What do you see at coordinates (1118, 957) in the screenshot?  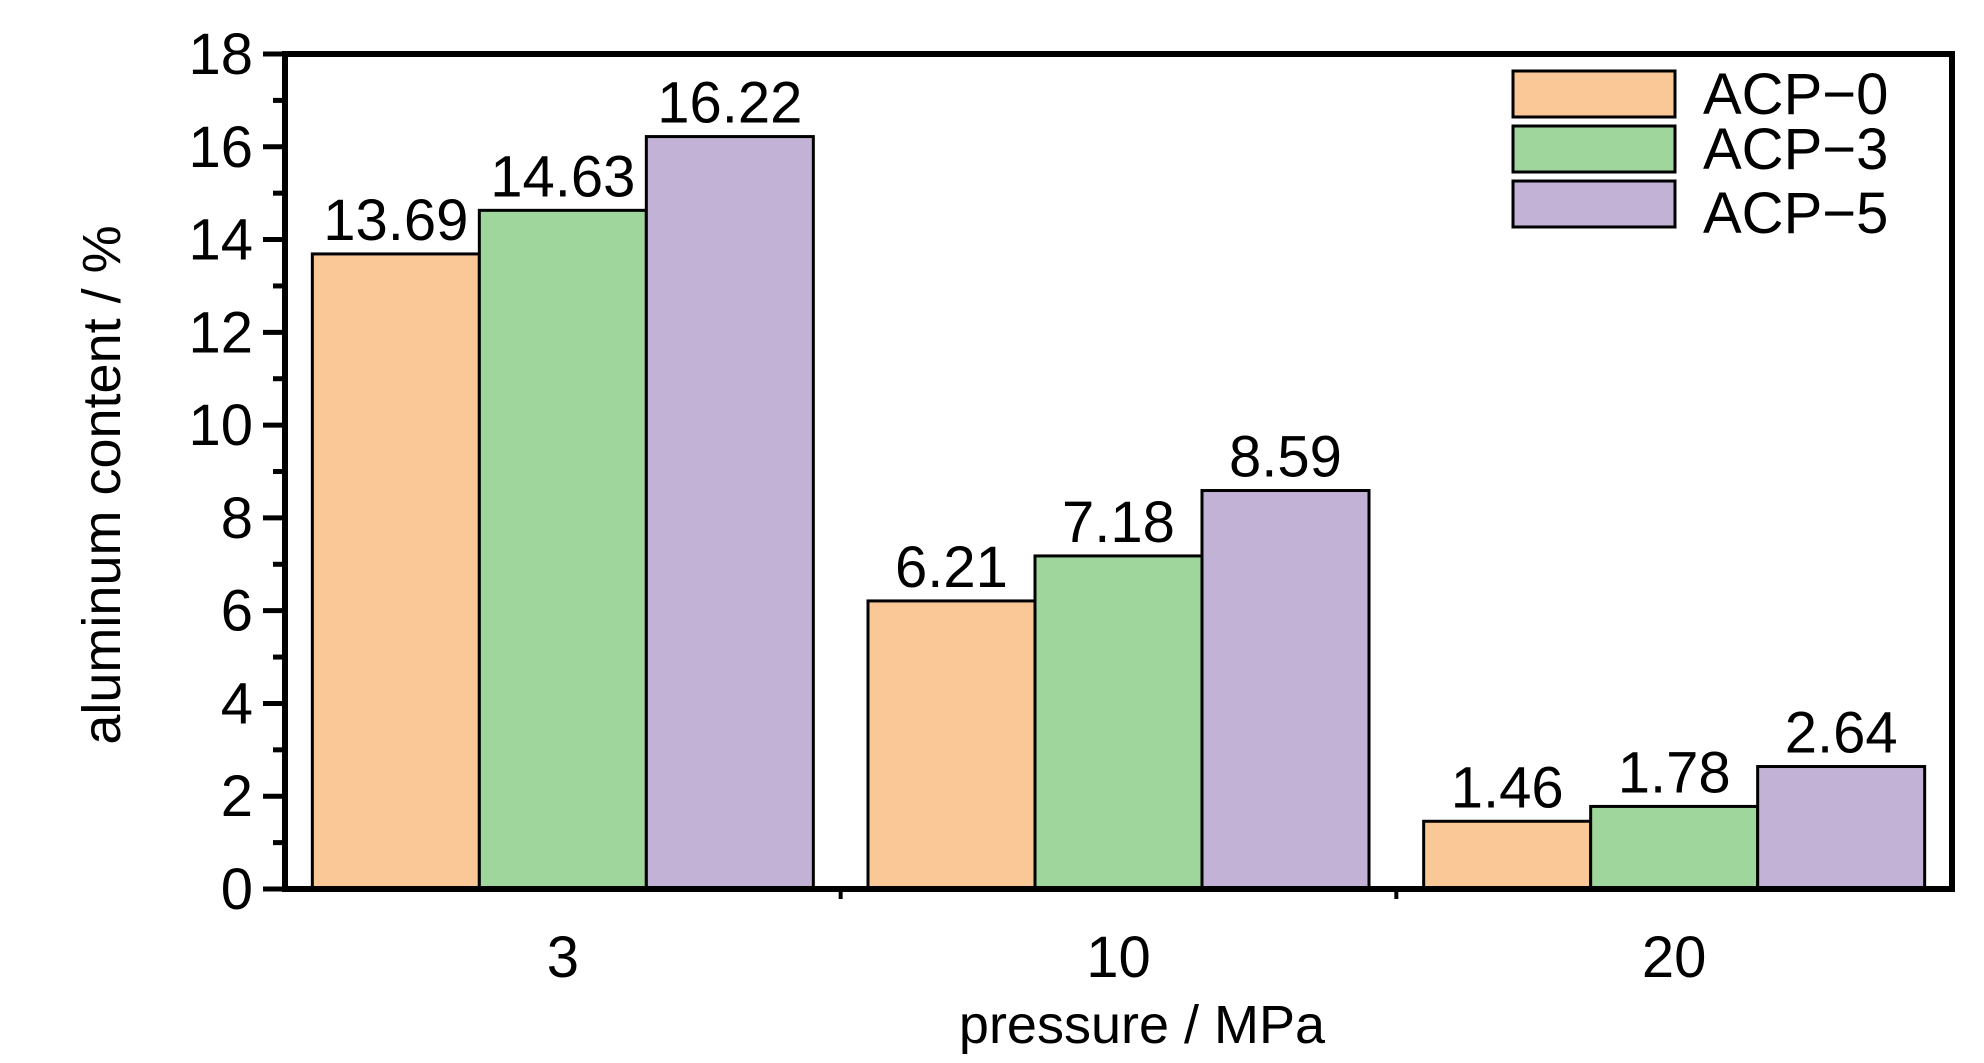 I see `x-tick-label: 10` at bounding box center [1118, 957].